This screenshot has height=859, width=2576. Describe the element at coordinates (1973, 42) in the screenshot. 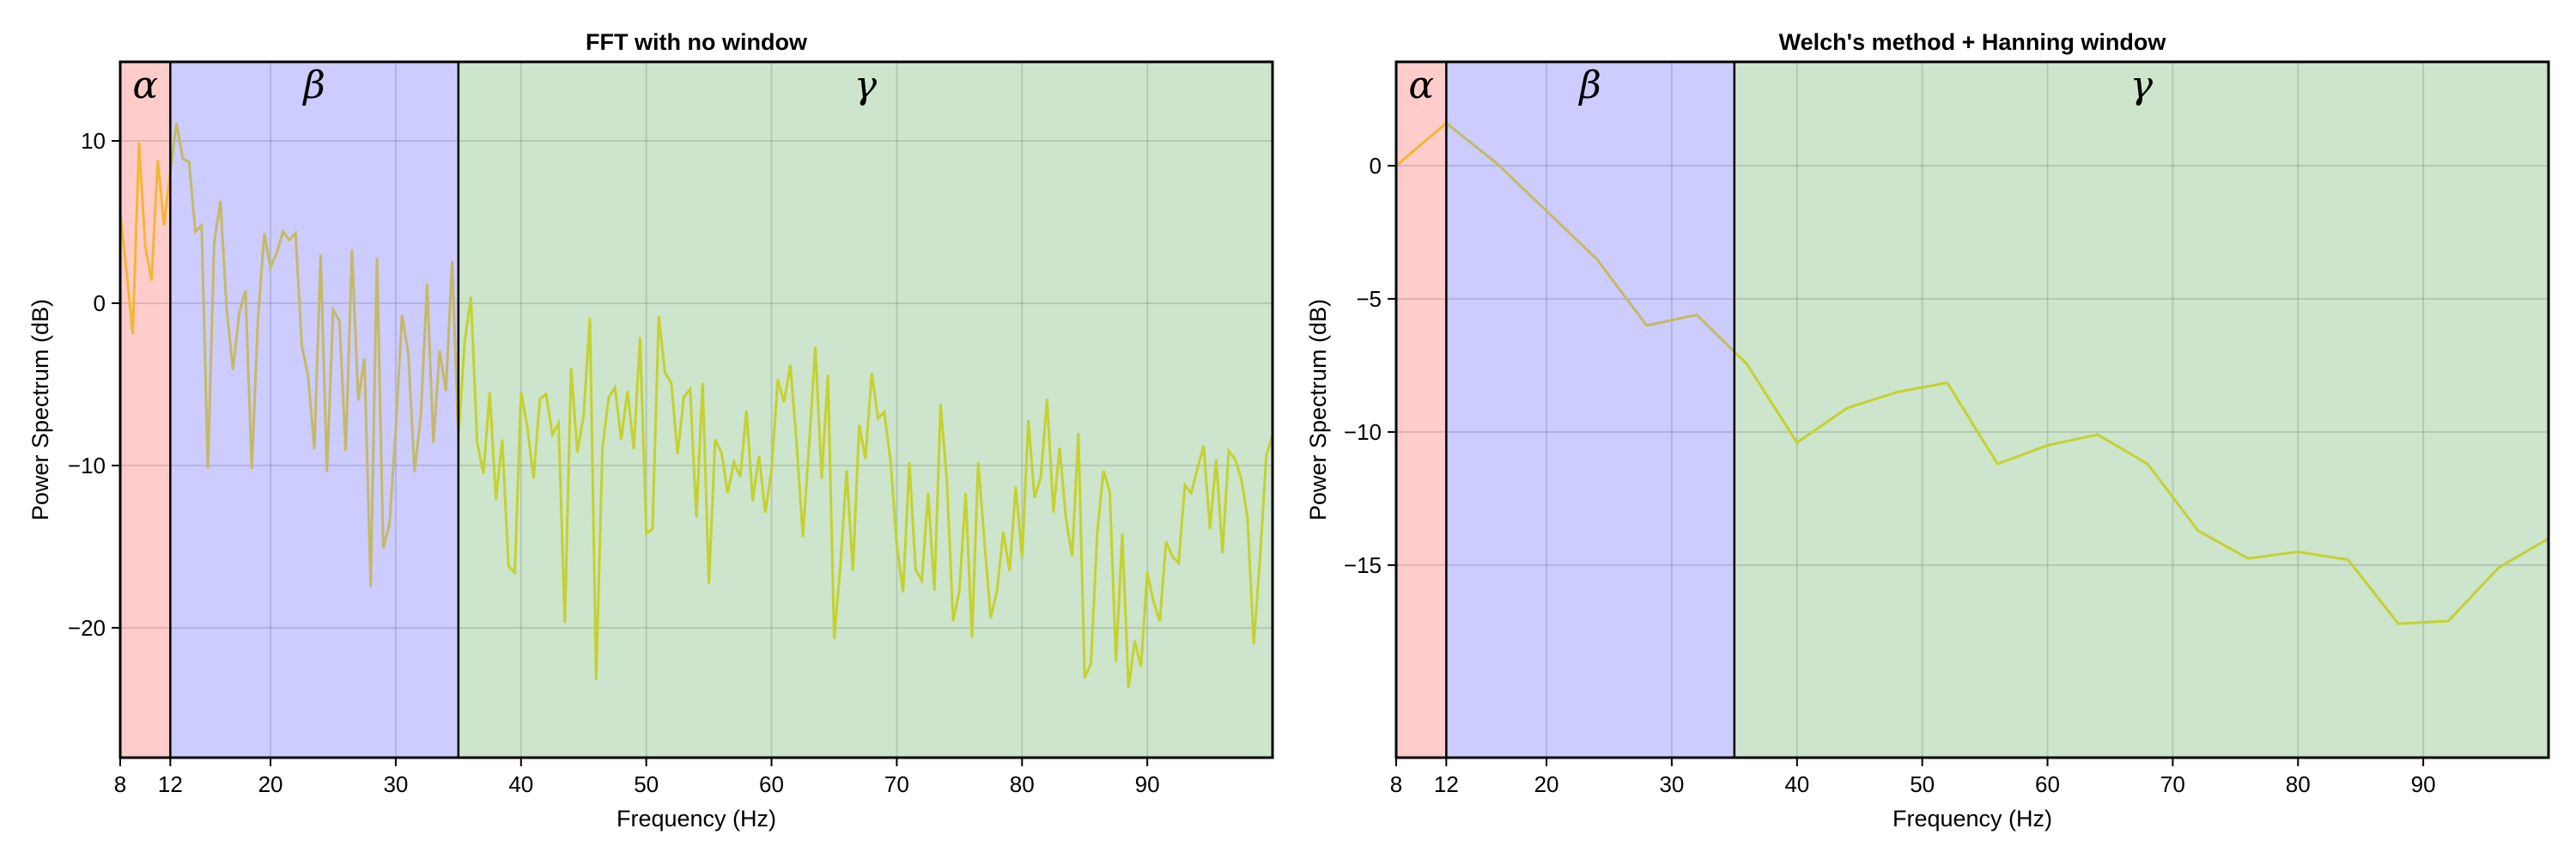

I see `panel-title: Welch's method + Hanning window` at that location.